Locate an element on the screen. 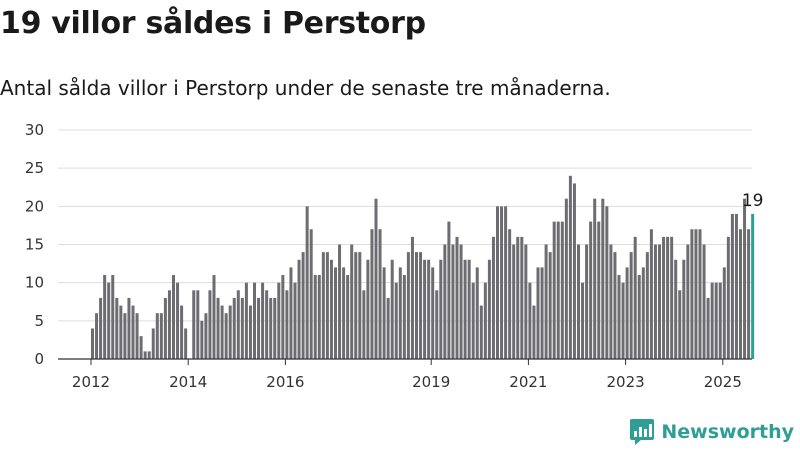 This screenshot has height=450, width=800. y-tick-label: 25 is located at coordinates (34, 168).